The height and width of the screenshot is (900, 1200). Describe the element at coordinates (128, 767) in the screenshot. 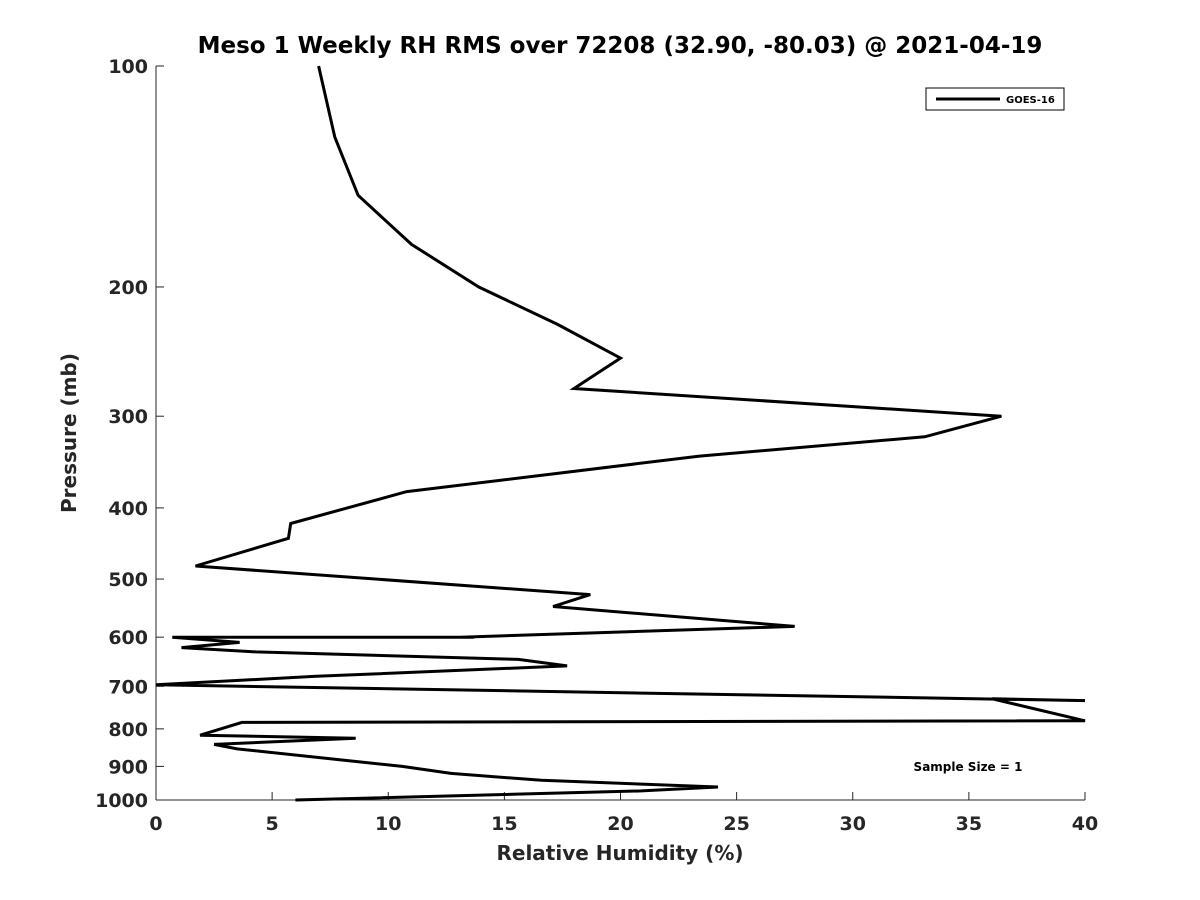

I see `y-tick-label: 900` at that location.